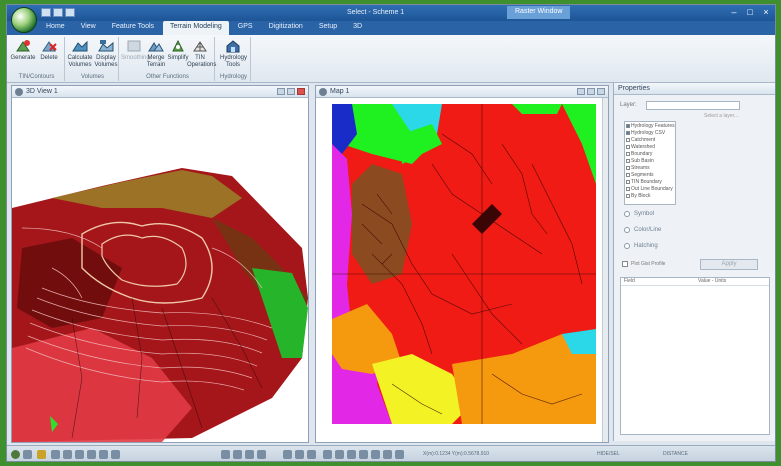 This screenshot has height=466, width=781. What do you see at coordinates (156, 47) in the screenshot?
I see `merge-terrain-icon` at bounding box center [156, 47].